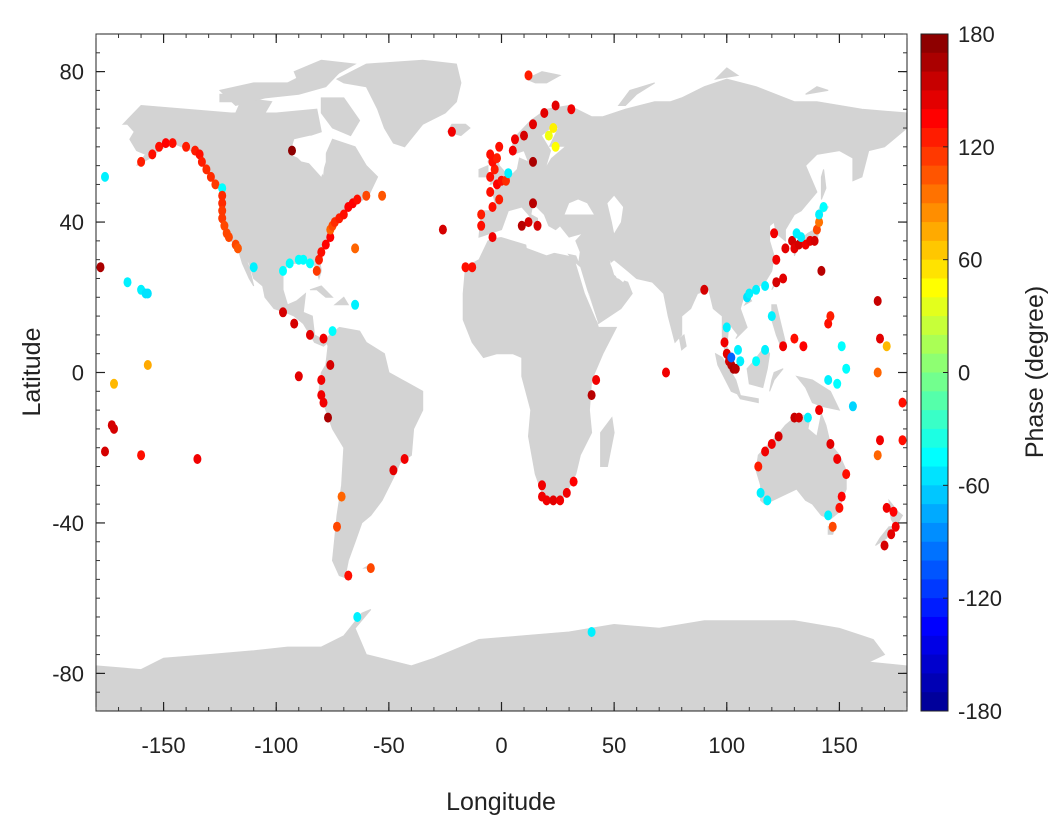 The image size is (1055, 840). What do you see at coordinates (483, 171) in the screenshot?
I see `land-ireland` at bounding box center [483, 171].